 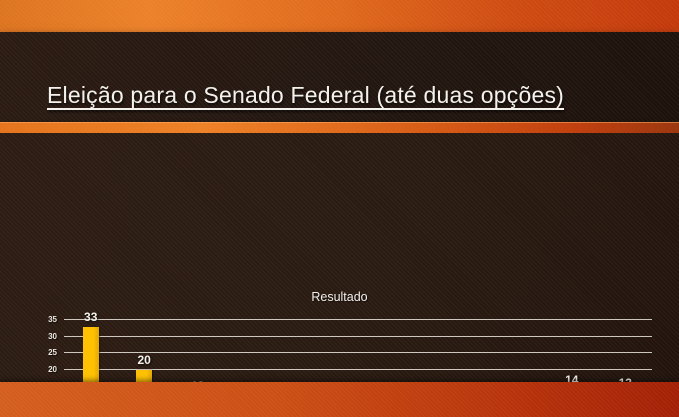 What do you see at coordinates (52, 336) in the screenshot?
I see `y-tick-label-30: 30` at bounding box center [52, 336].